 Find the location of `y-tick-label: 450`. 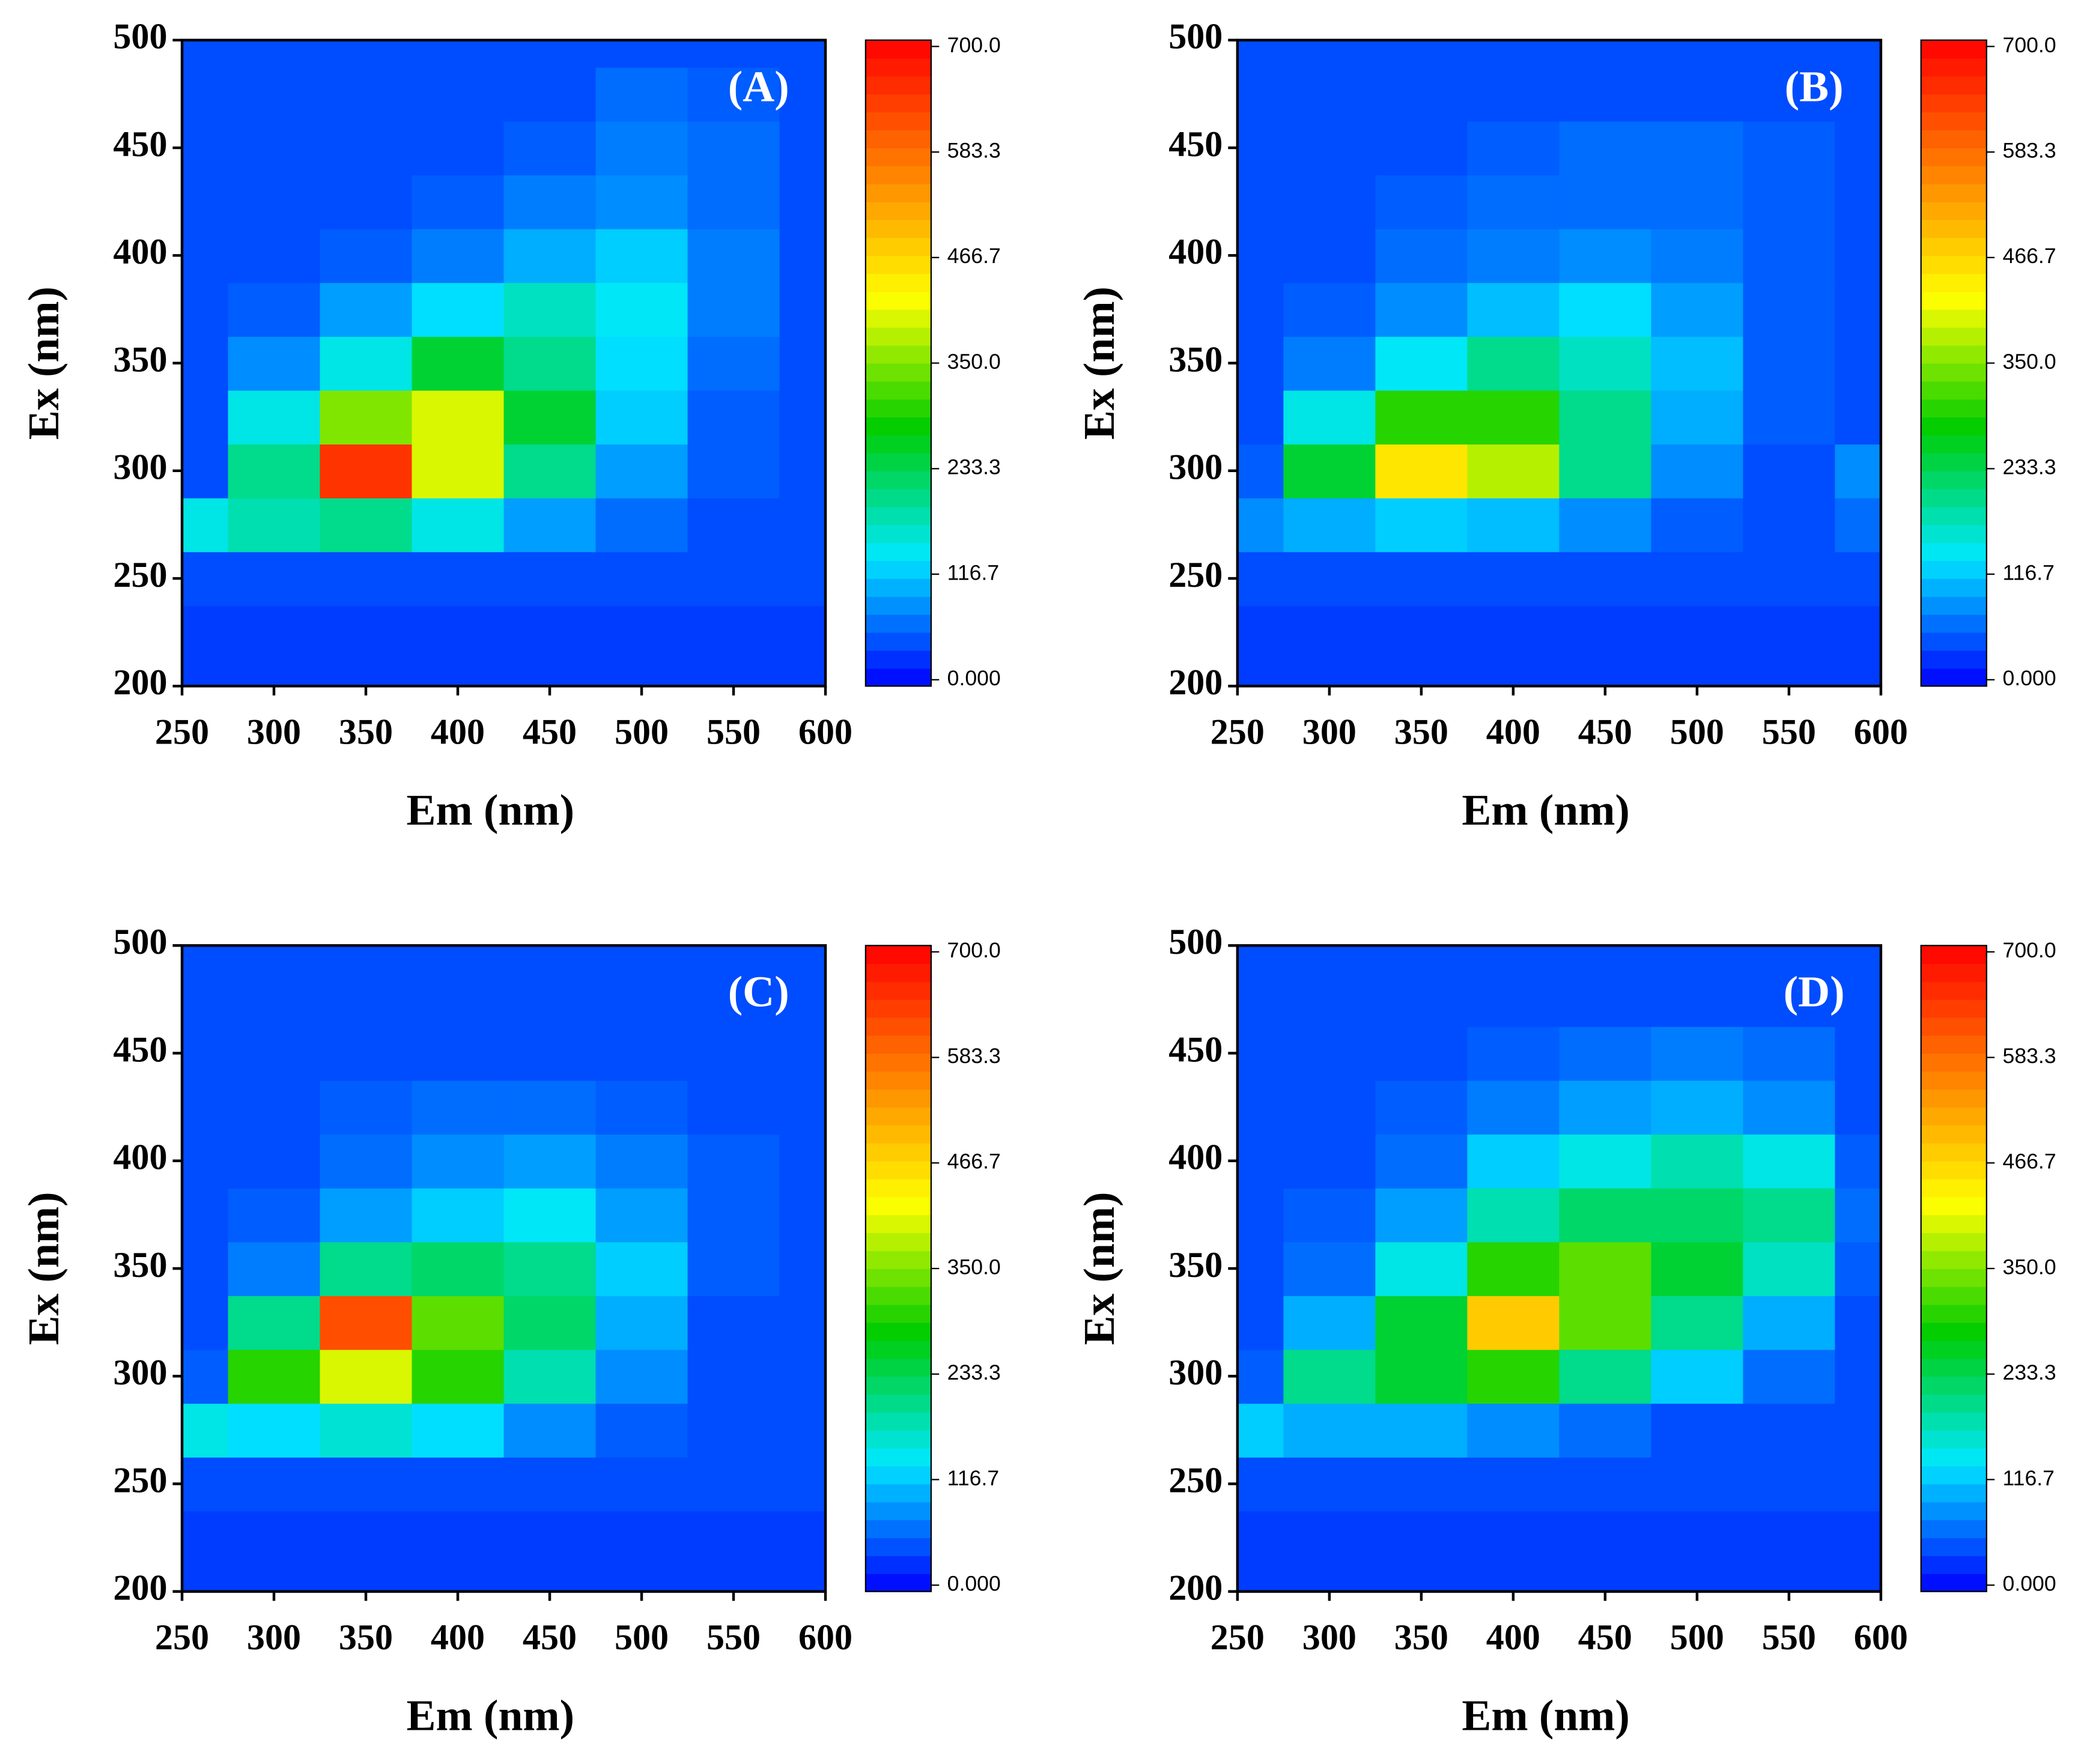

y-tick-label: 450 is located at coordinates (140, 1049).